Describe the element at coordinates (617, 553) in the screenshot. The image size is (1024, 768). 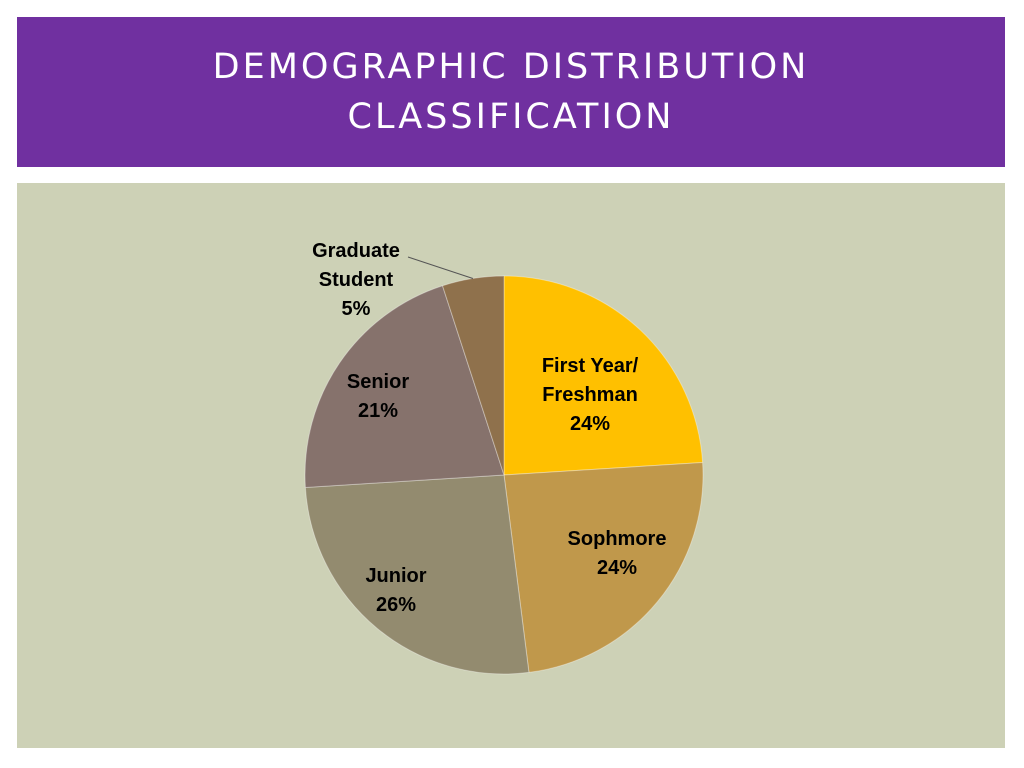
I see `slice-label-1: Sophmore 24%` at that location.